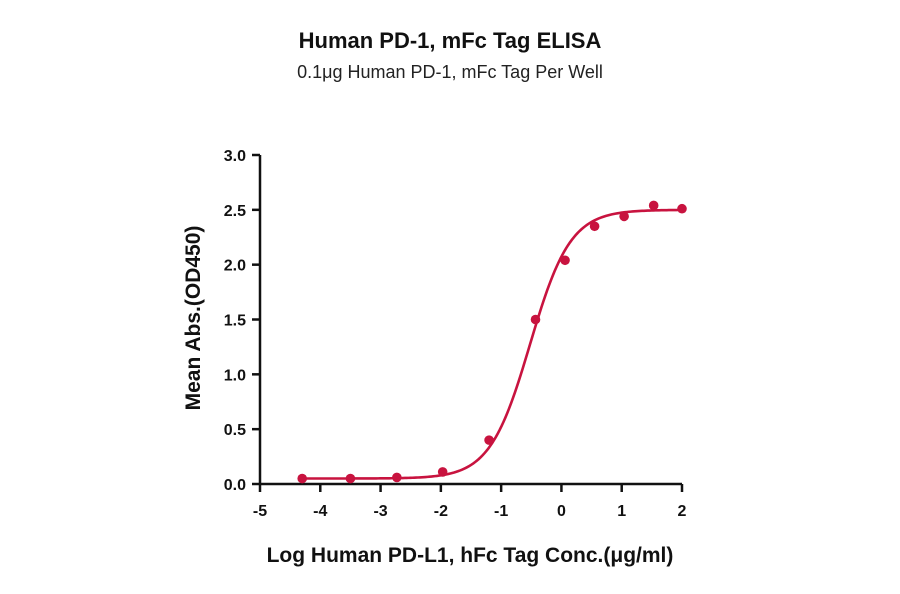 The height and width of the screenshot is (594, 900). What do you see at coordinates (235, 321) in the screenshot?
I see `y-tick-label: 1.5` at bounding box center [235, 321].